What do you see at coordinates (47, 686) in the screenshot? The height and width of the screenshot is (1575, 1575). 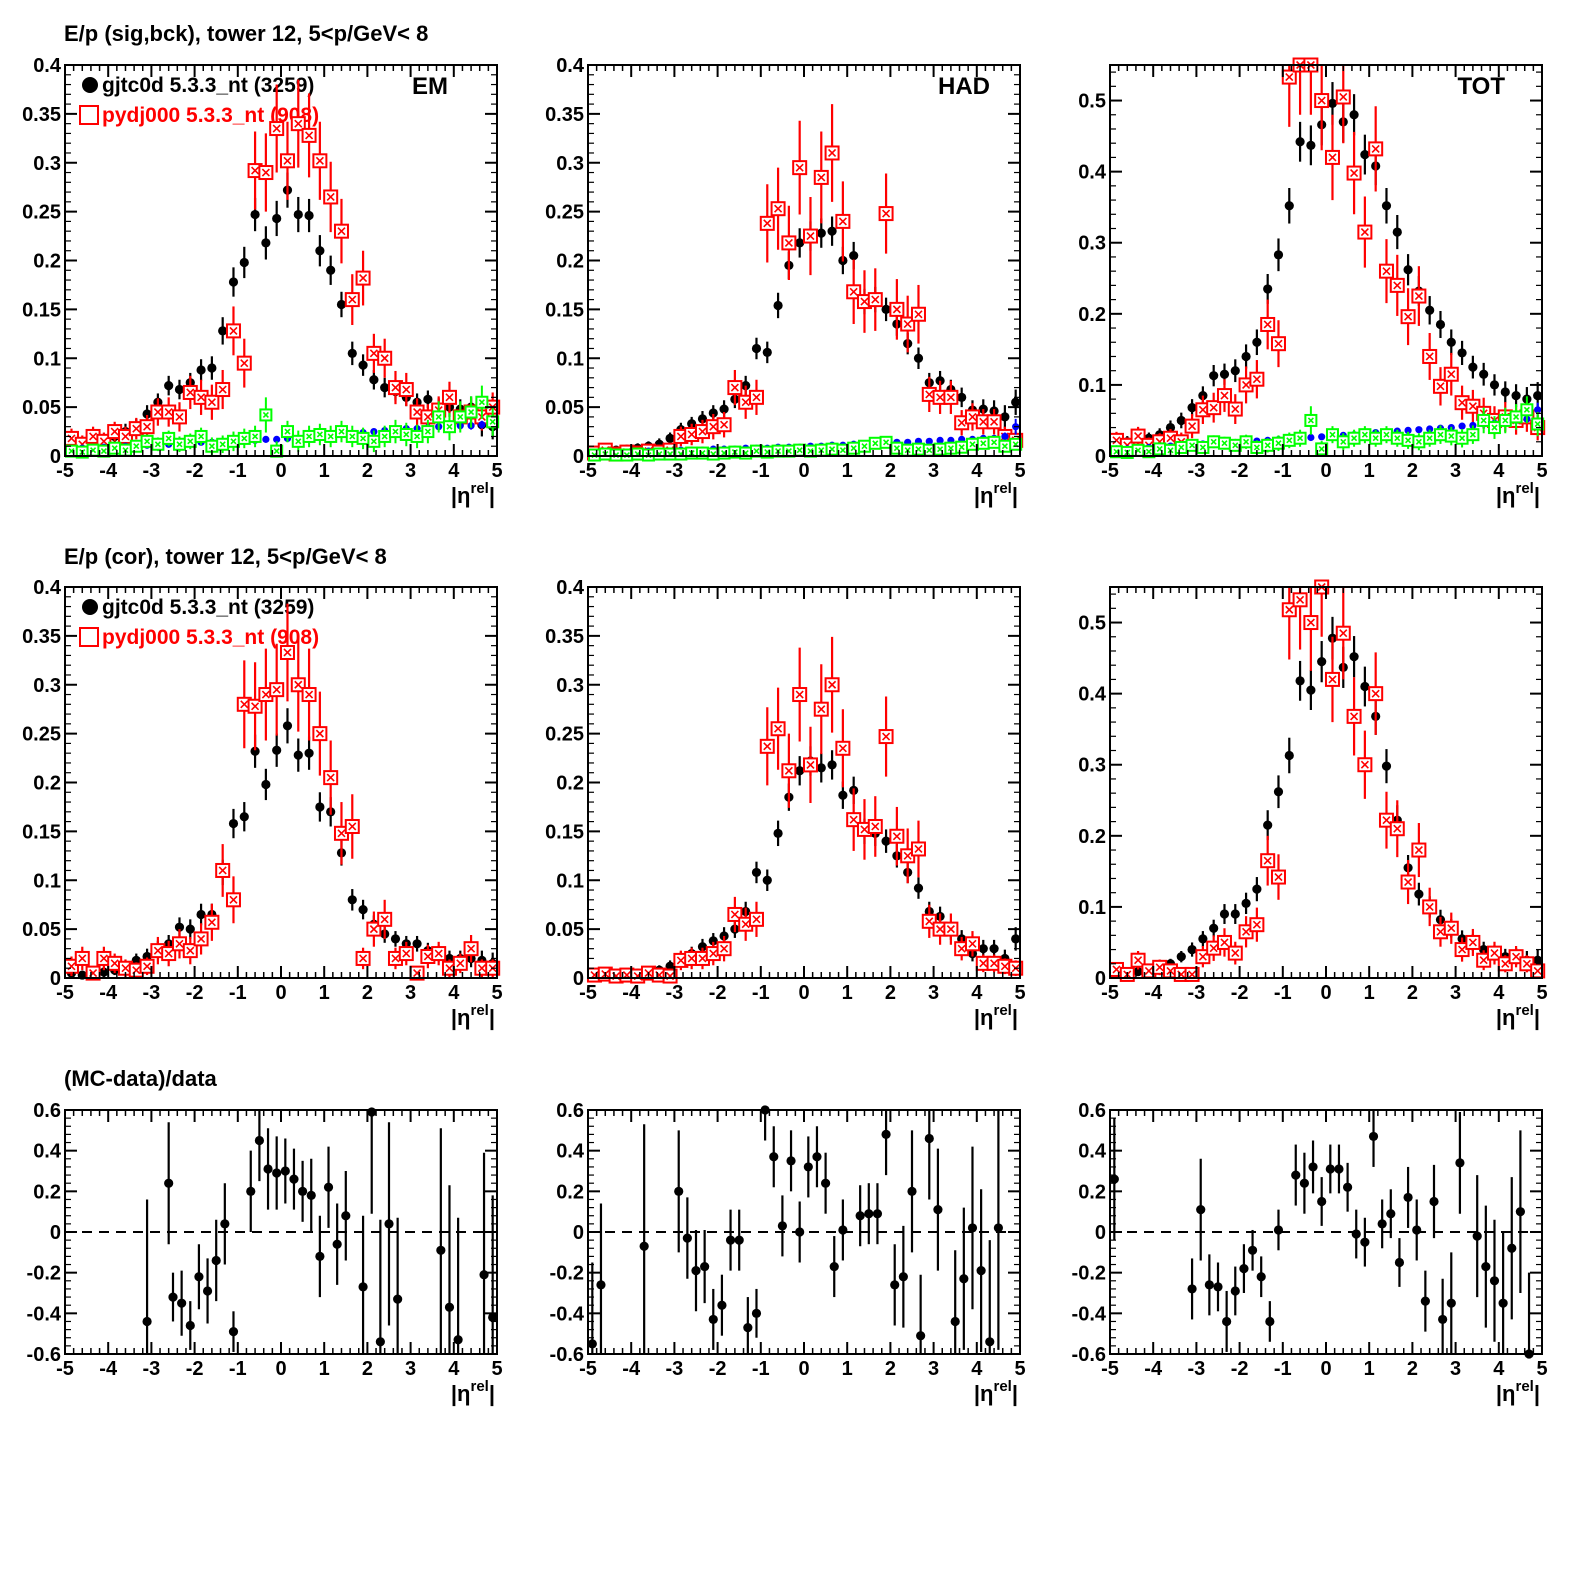 I see `y-tick-label: 0.3` at bounding box center [47, 686].